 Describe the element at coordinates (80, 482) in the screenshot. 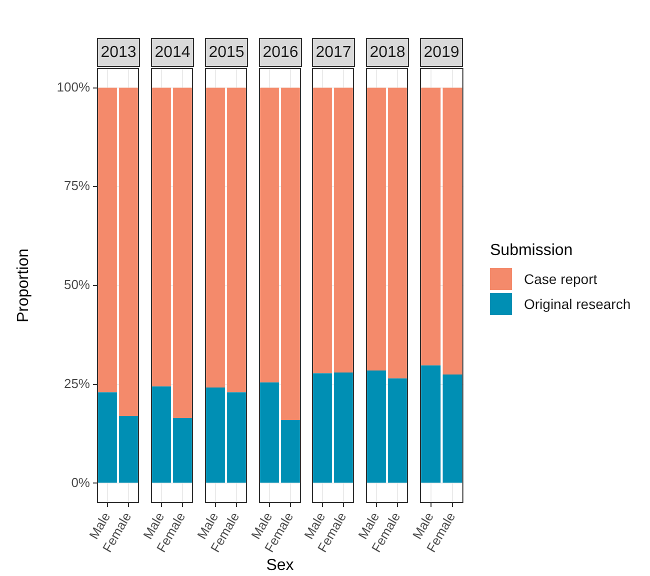

I see `y-tick-label: 0%` at that location.